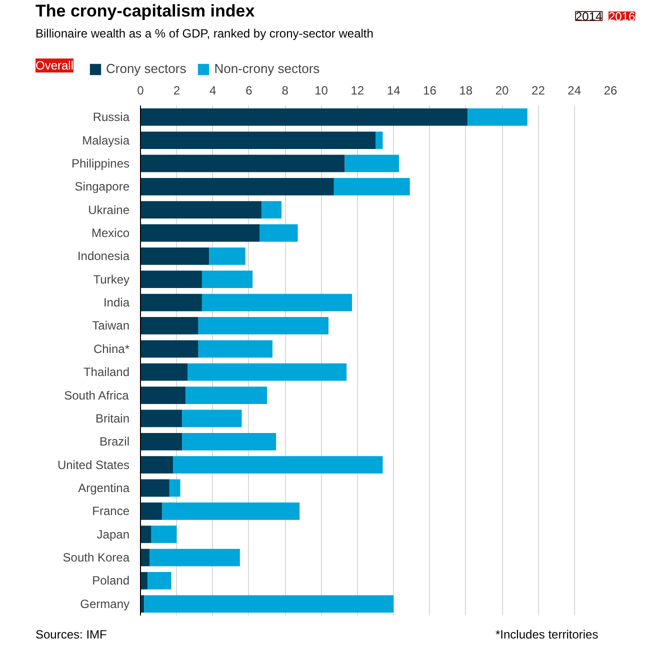 The width and height of the screenshot is (651, 649). What do you see at coordinates (111, 511) in the screenshot?
I see `y-tick-label: France` at bounding box center [111, 511].